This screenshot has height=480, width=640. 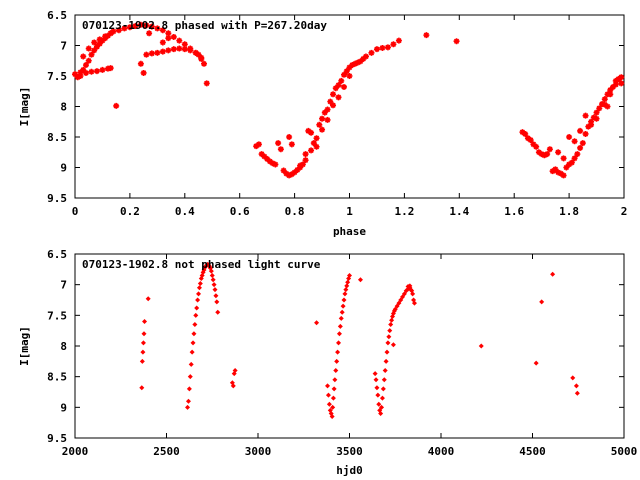 What do you see at coordinates (514, 211) in the screenshot?
I see `x-tick-label: 1.6` at bounding box center [514, 211].